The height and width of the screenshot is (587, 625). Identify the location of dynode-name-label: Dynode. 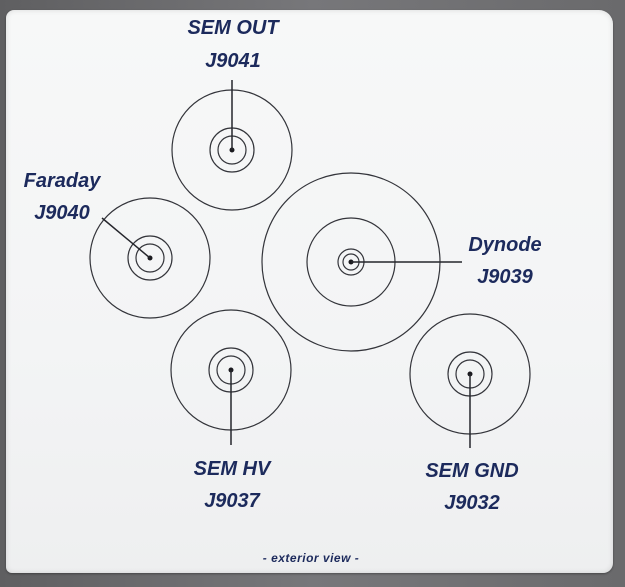
(505, 245).